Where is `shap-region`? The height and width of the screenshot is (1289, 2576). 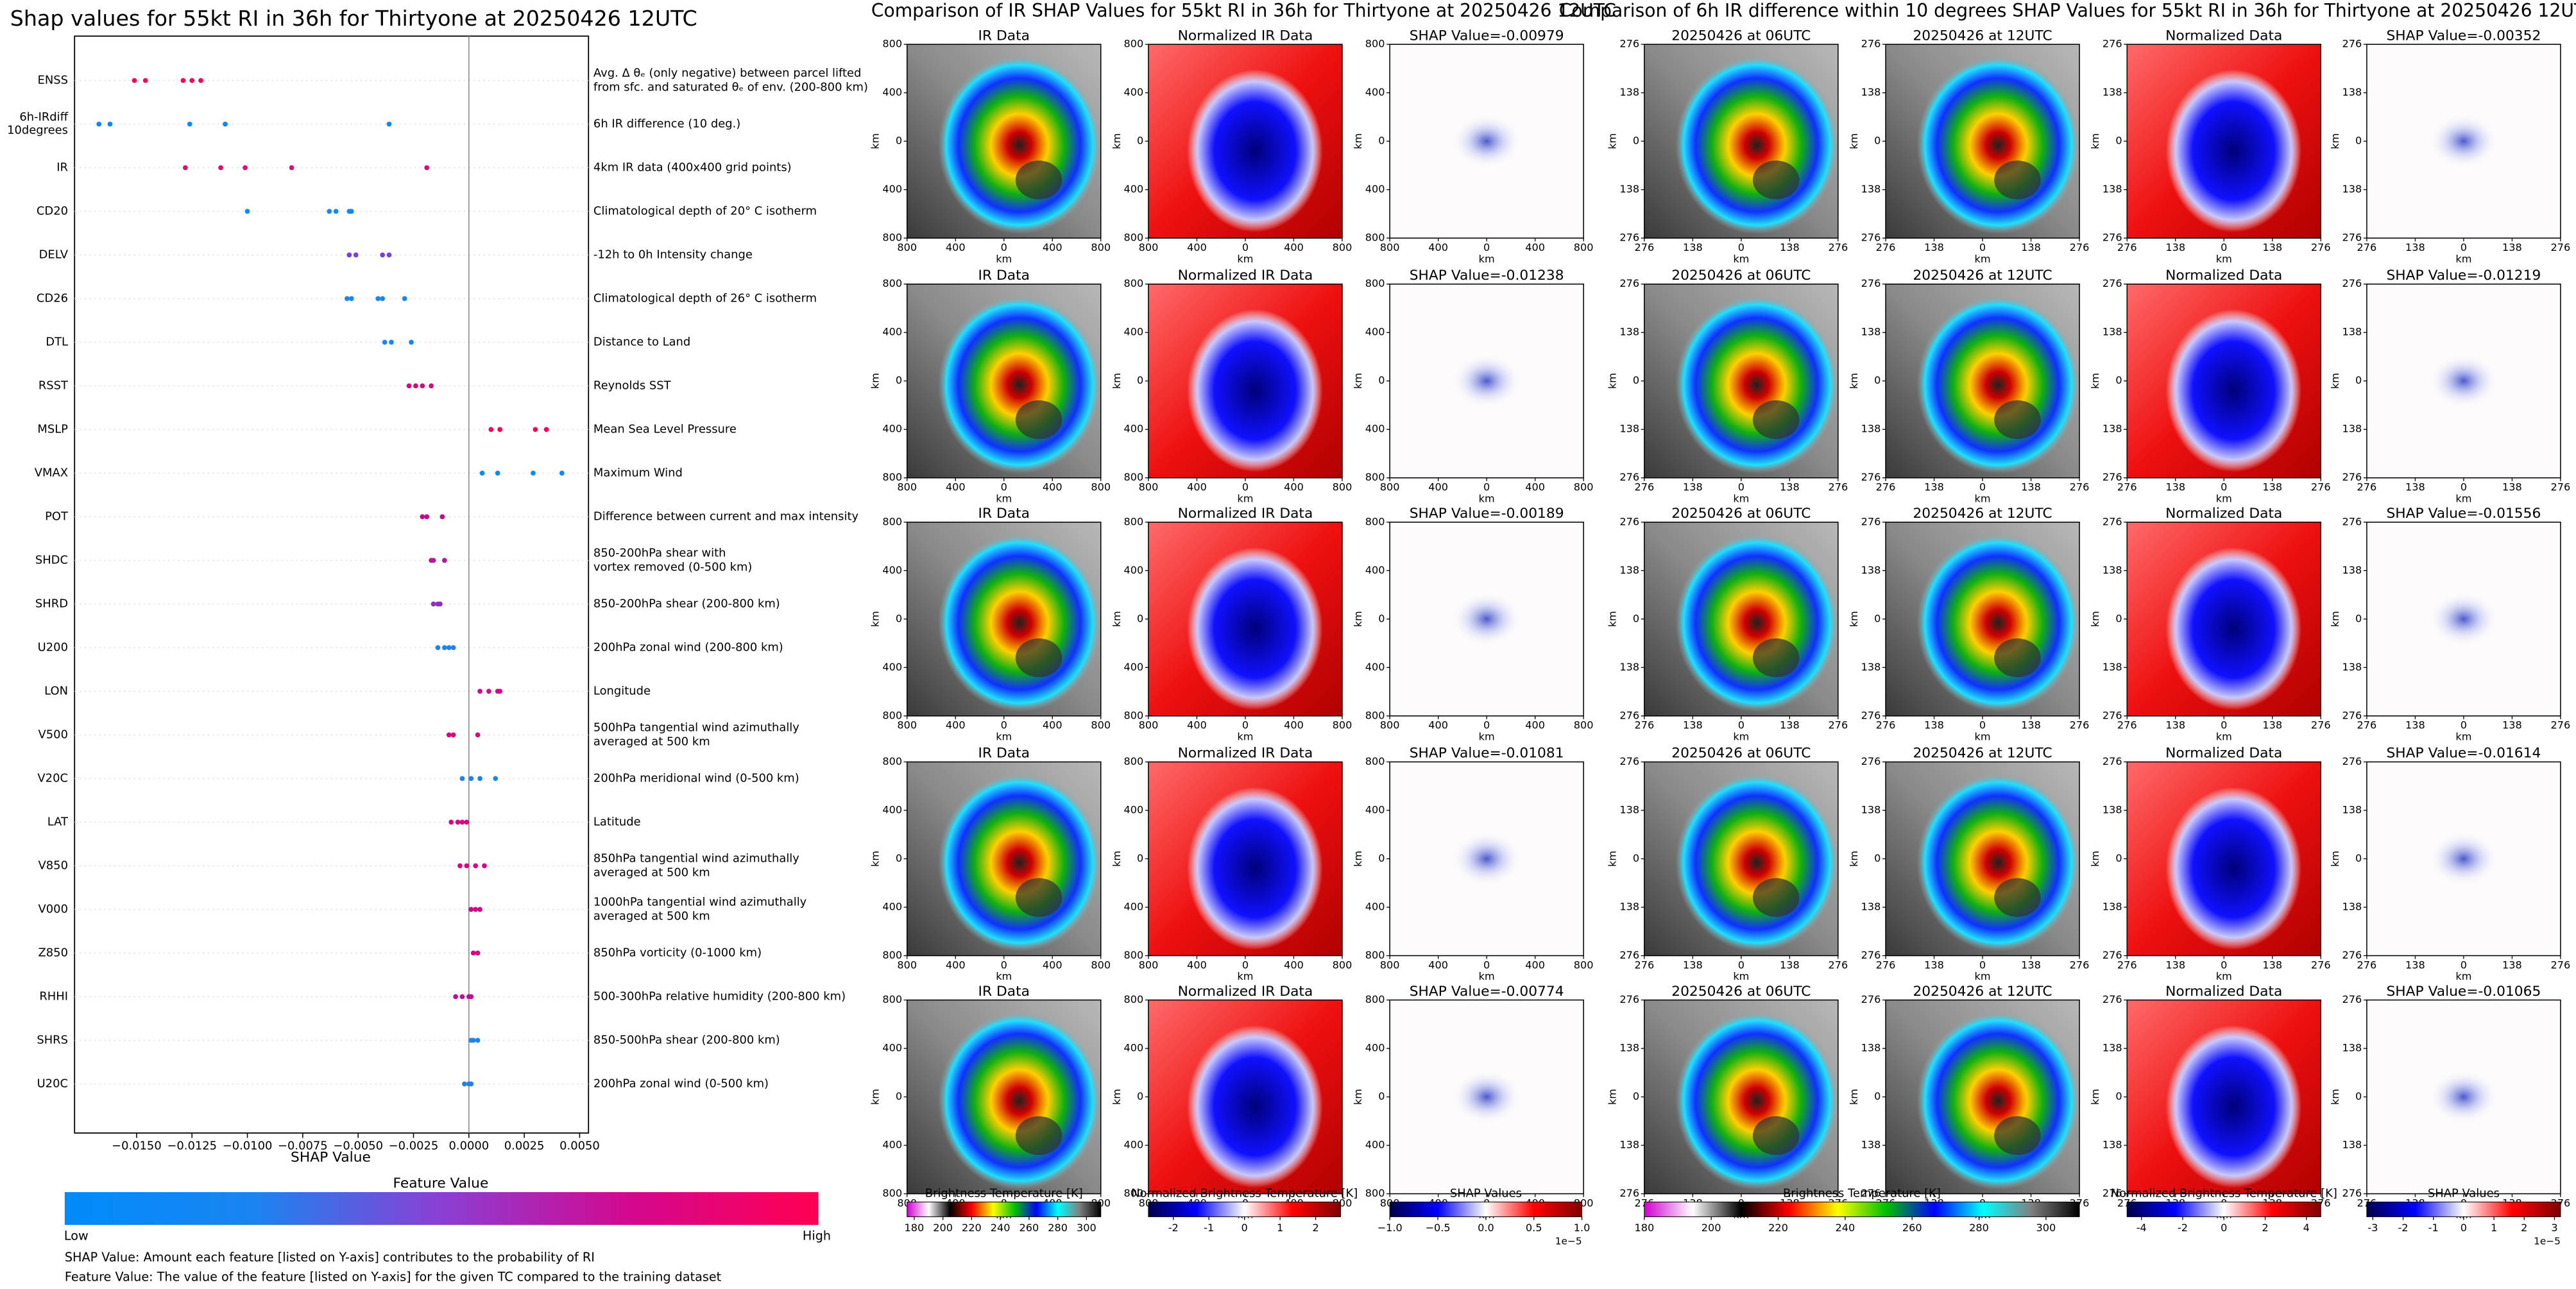
shap-region is located at coordinates (1486, 382).